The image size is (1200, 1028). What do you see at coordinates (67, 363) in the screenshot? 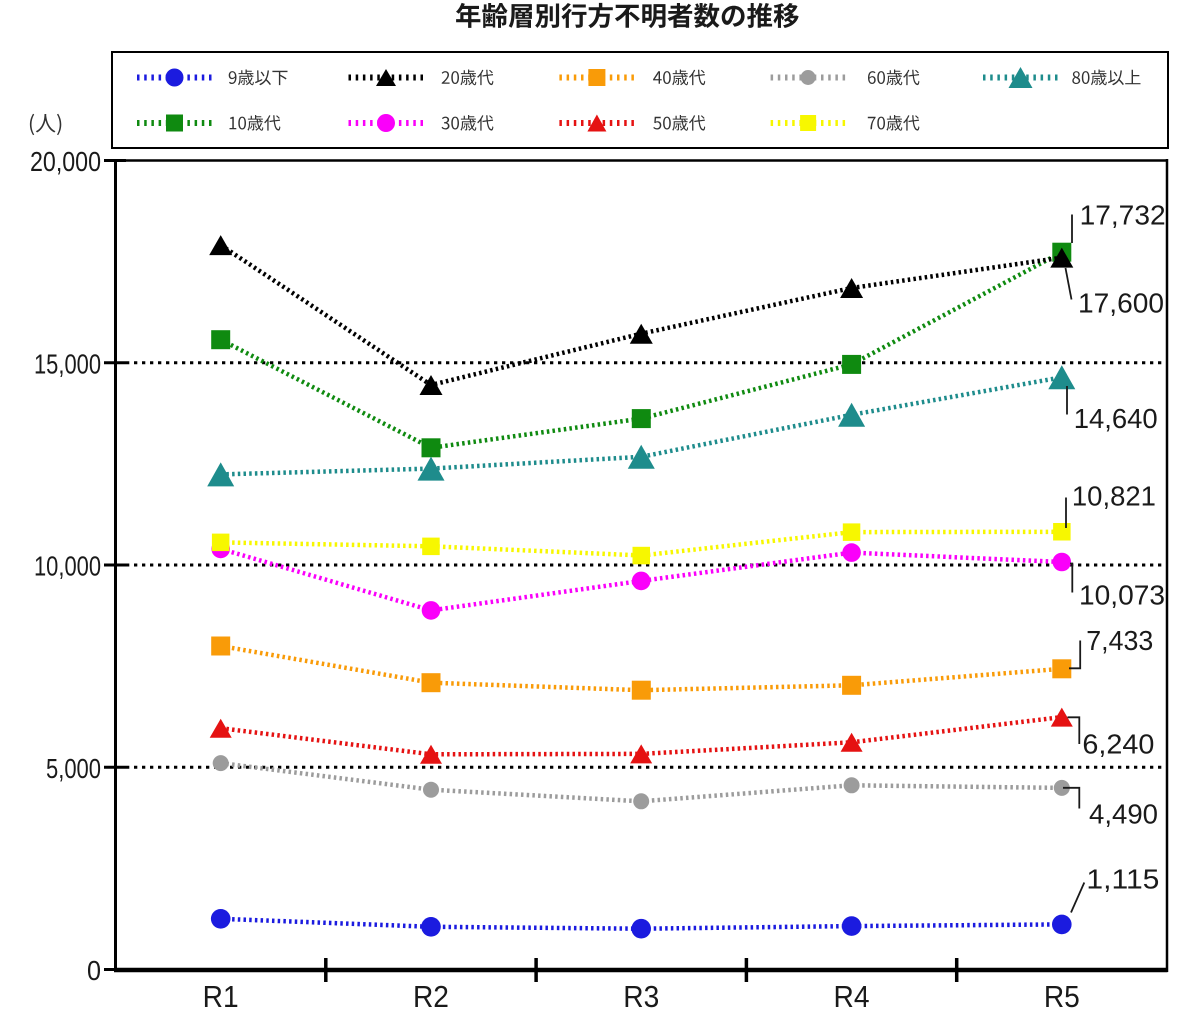
I see `svg-text: 15,000` at bounding box center [67, 363].